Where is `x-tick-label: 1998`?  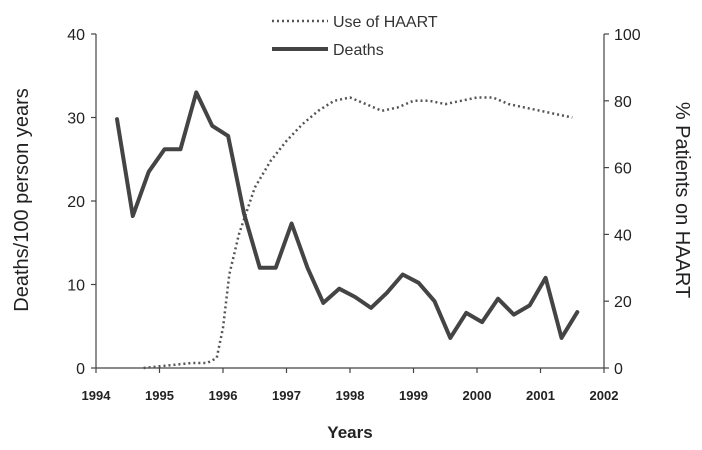 x-tick-label: 1998 is located at coordinates (350, 395).